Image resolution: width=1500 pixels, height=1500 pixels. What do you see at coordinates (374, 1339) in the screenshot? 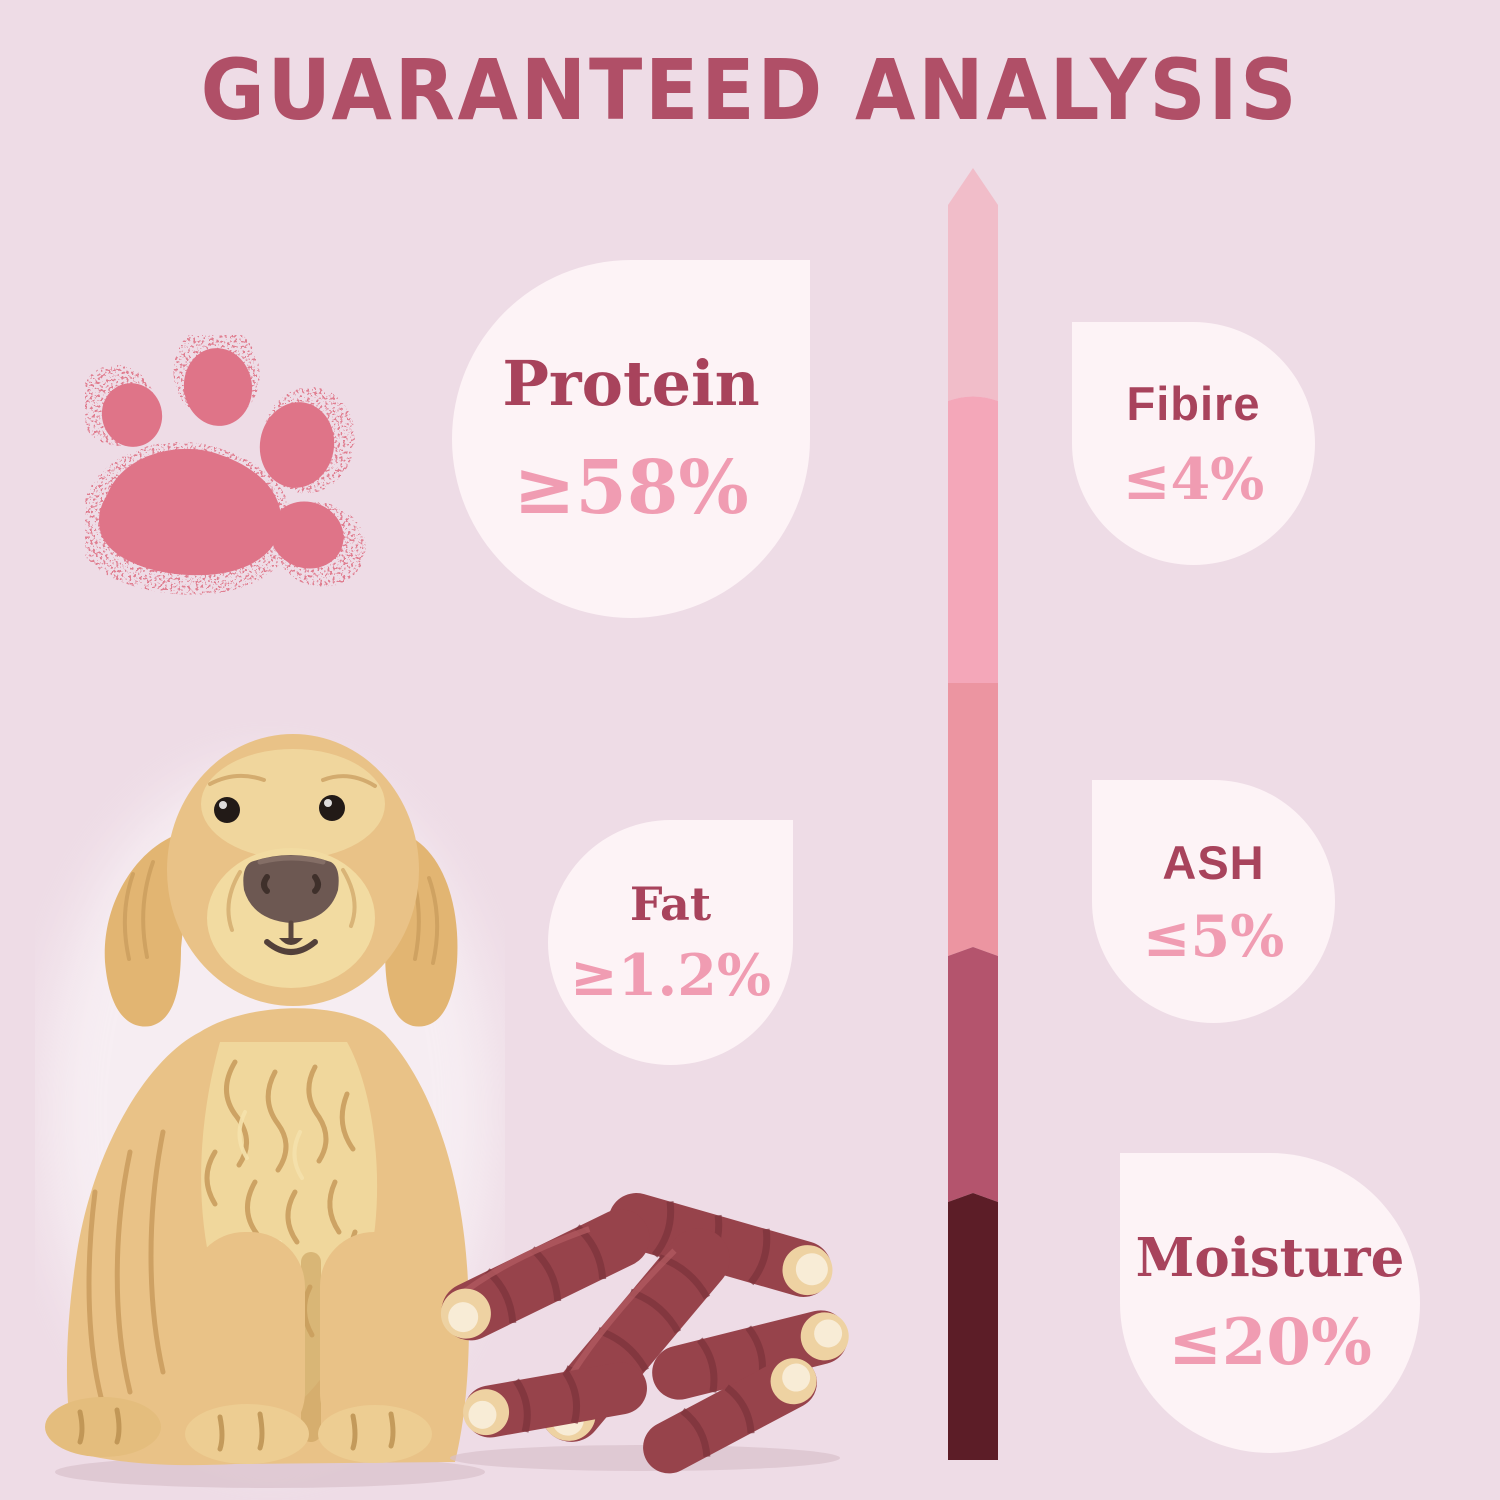
I see `dog-front-leg-right` at bounding box center [374, 1339].